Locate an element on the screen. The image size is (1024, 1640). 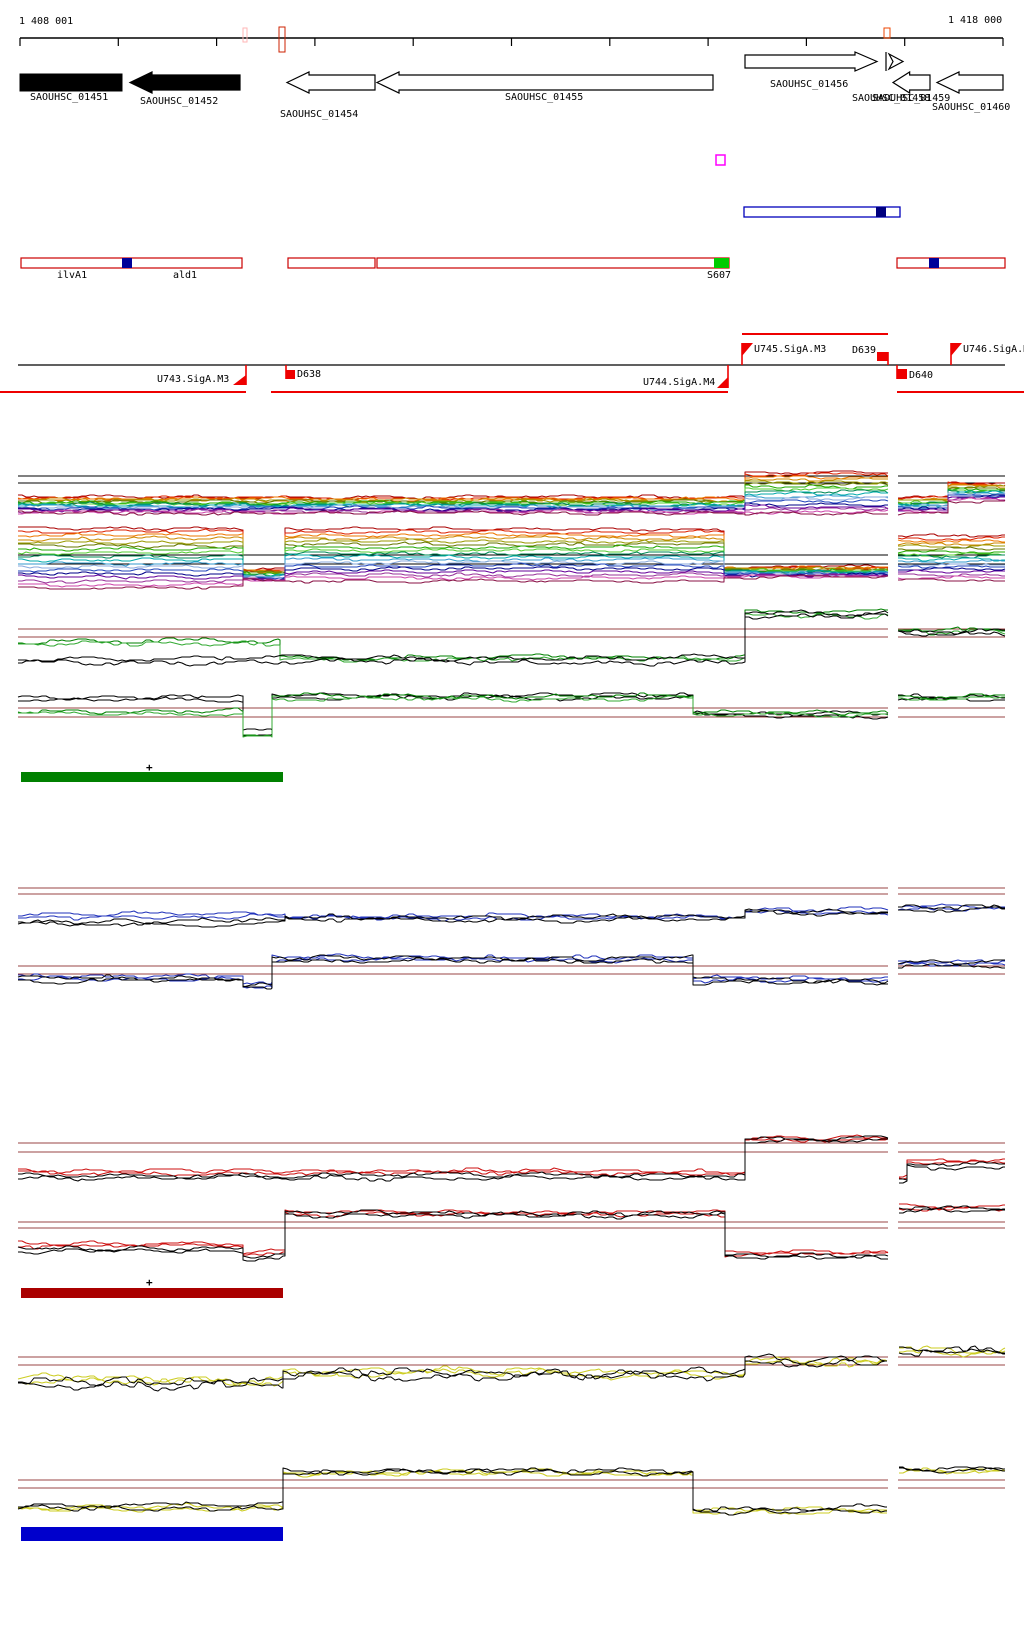
gene-label-saouhsc-01460: SAOUHSC_01460 is located at coordinates (971, 107).